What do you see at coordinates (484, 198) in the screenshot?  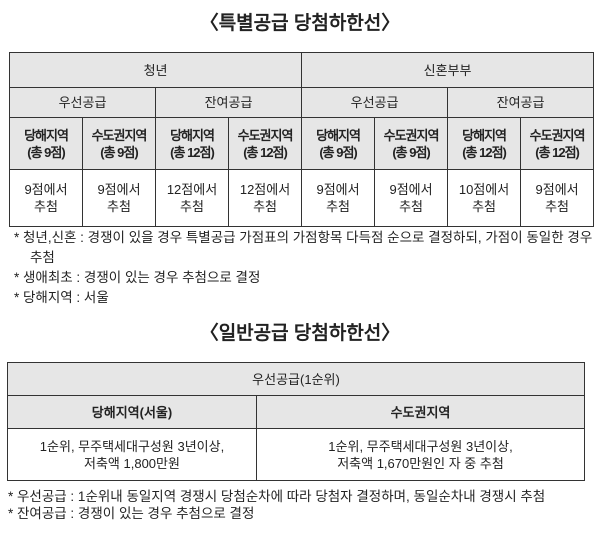 I see `value-cell: 10점에서 추첨` at bounding box center [484, 198].